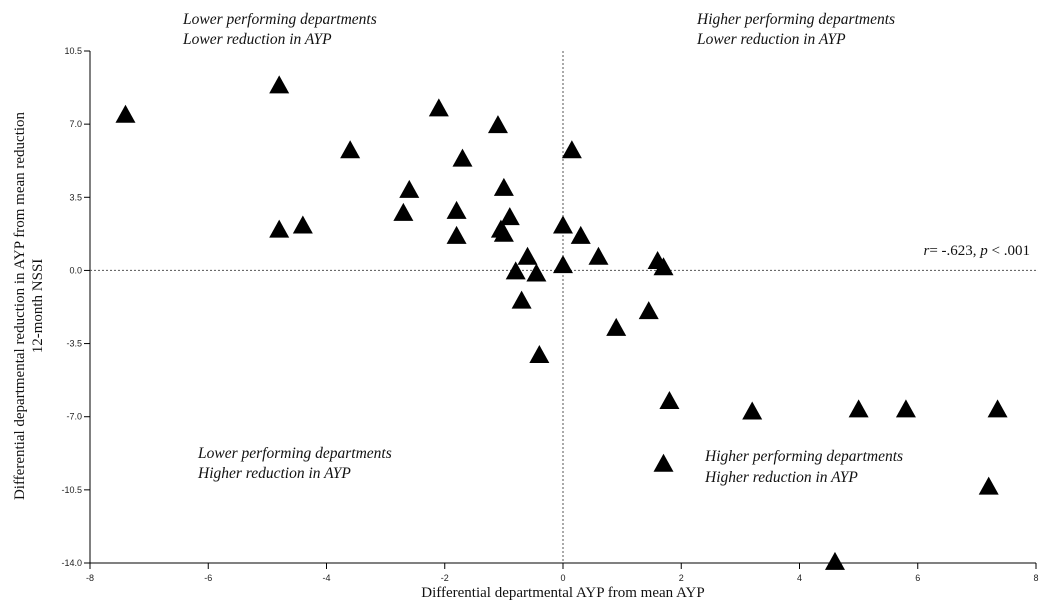 The width and height of the screenshot is (1039, 608). What do you see at coordinates (74, 417) in the screenshot?
I see `y-tick-label: -7.0` at bounding box center [74, 417].